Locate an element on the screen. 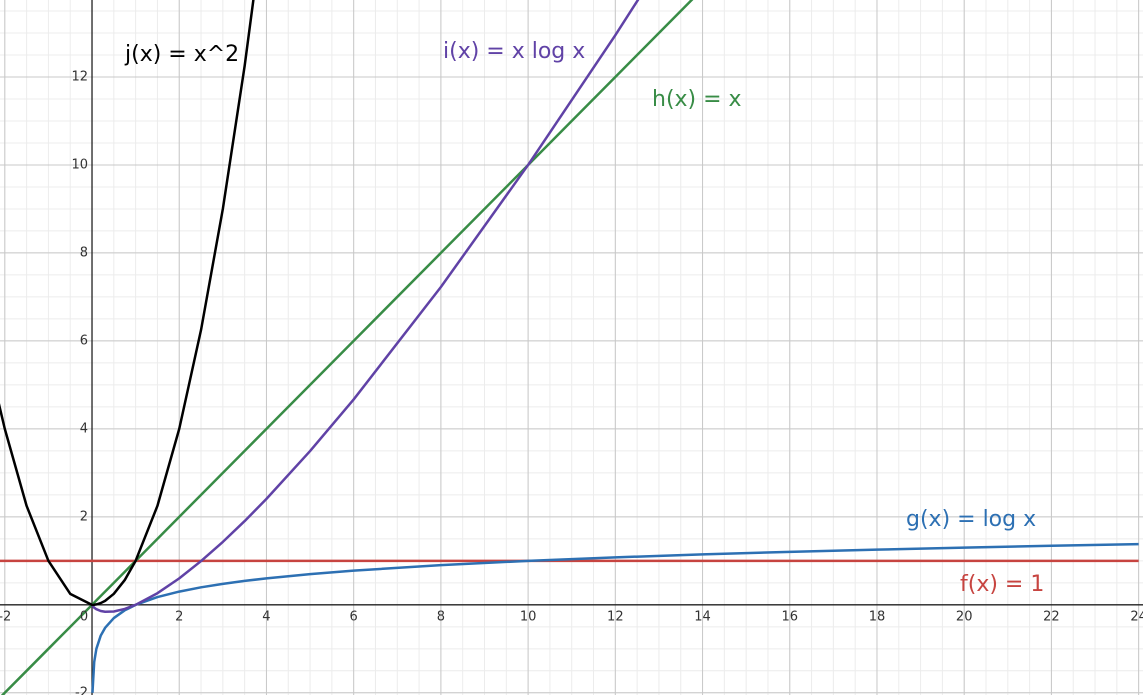 This screenshot has width=1143, height=695. x-tick-label: 6 is located at coordinates (354, 616).